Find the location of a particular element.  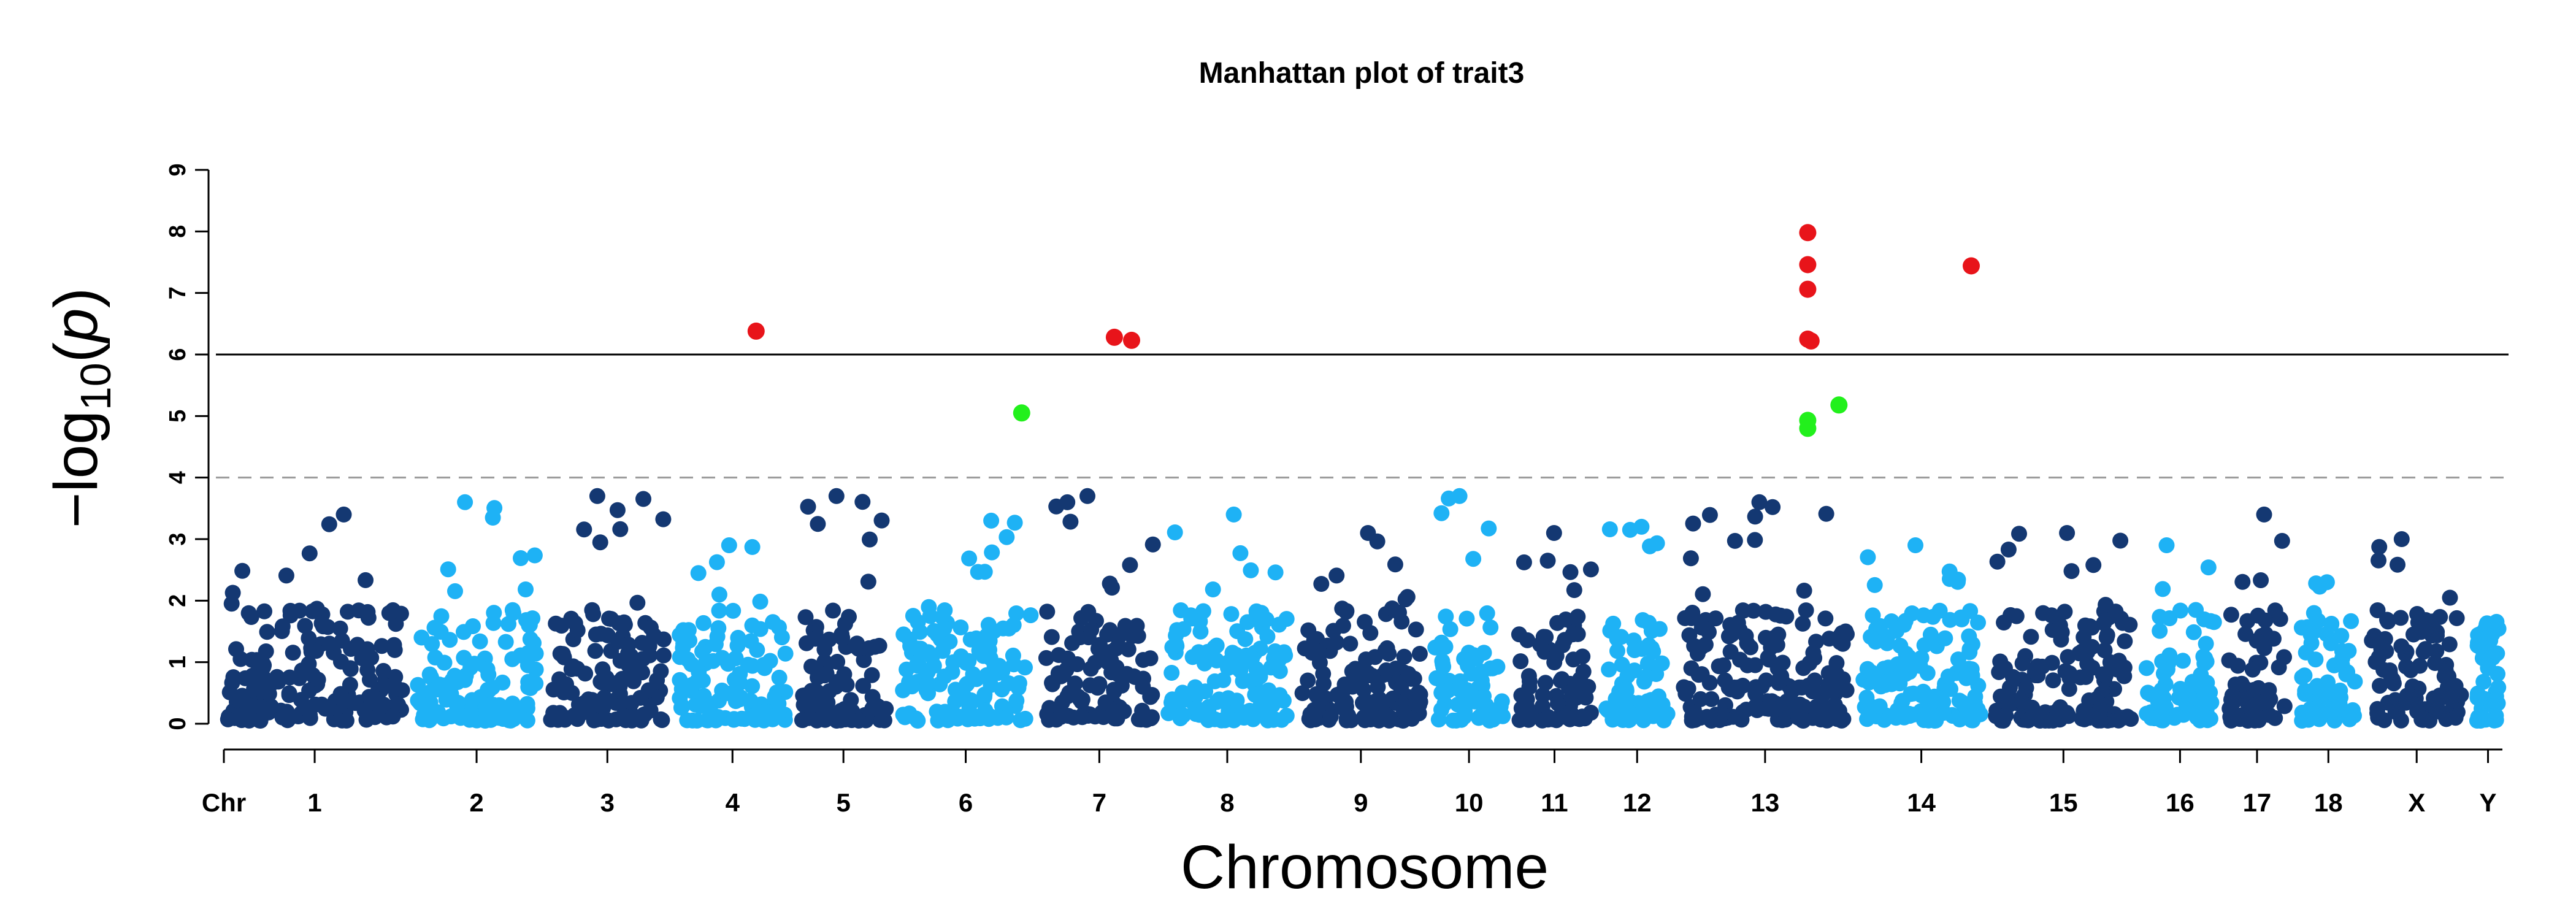

x-tick-label-chr-2: 2 is located at coordinates (476, 802).